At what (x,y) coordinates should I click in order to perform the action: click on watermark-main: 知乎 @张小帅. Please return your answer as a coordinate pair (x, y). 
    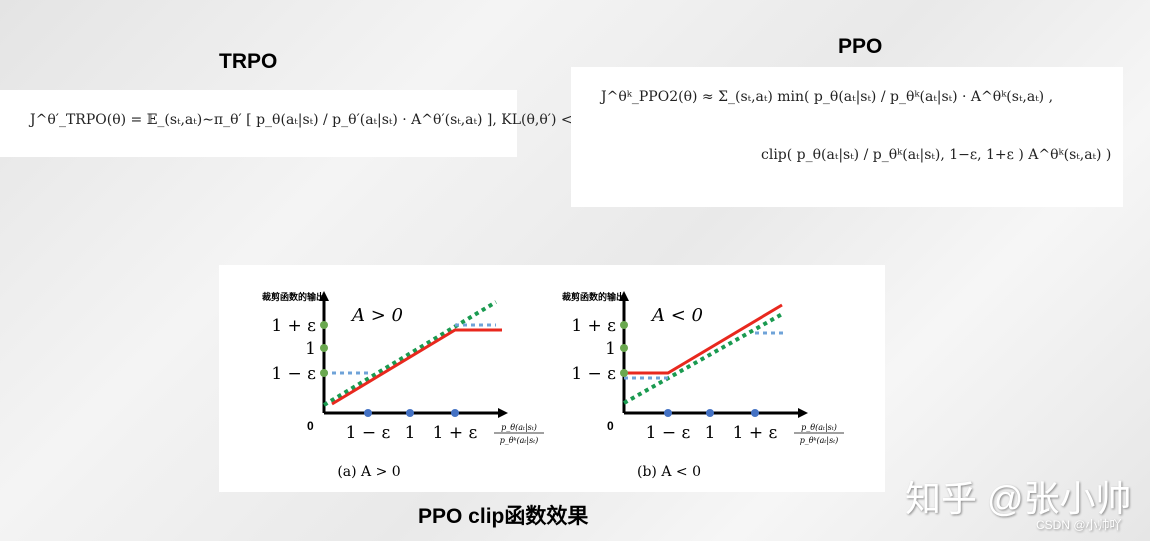
    Looking at the image, I should click on (1018, 498).